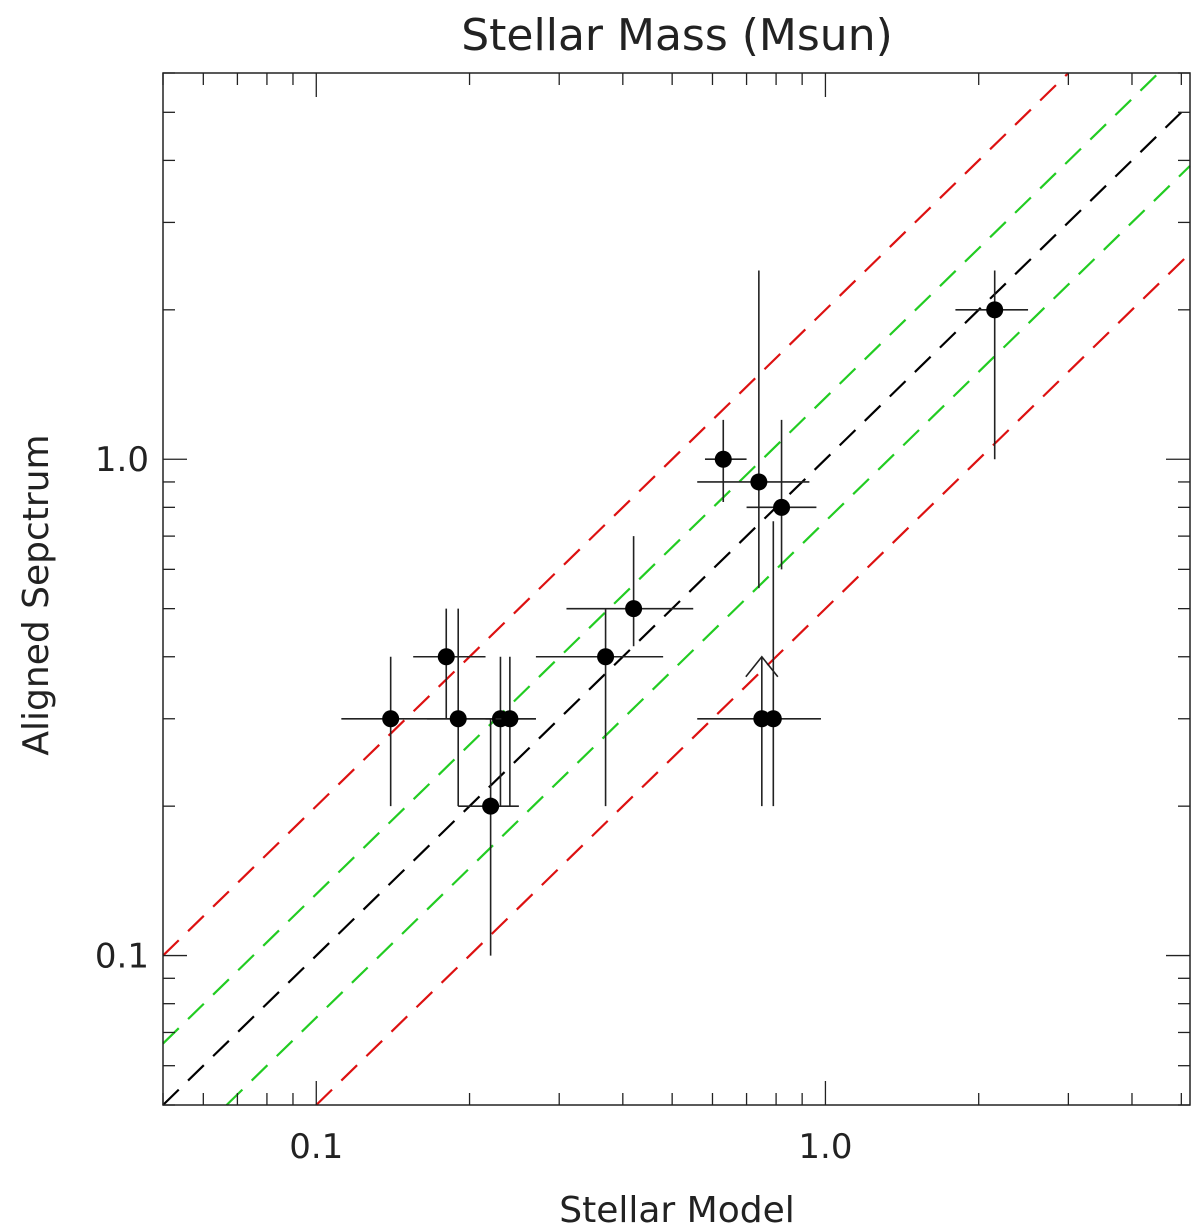  Describe the element at coordinates (122, 957) in the screenshot. I see `y-tick-label: 0.1` at that location.